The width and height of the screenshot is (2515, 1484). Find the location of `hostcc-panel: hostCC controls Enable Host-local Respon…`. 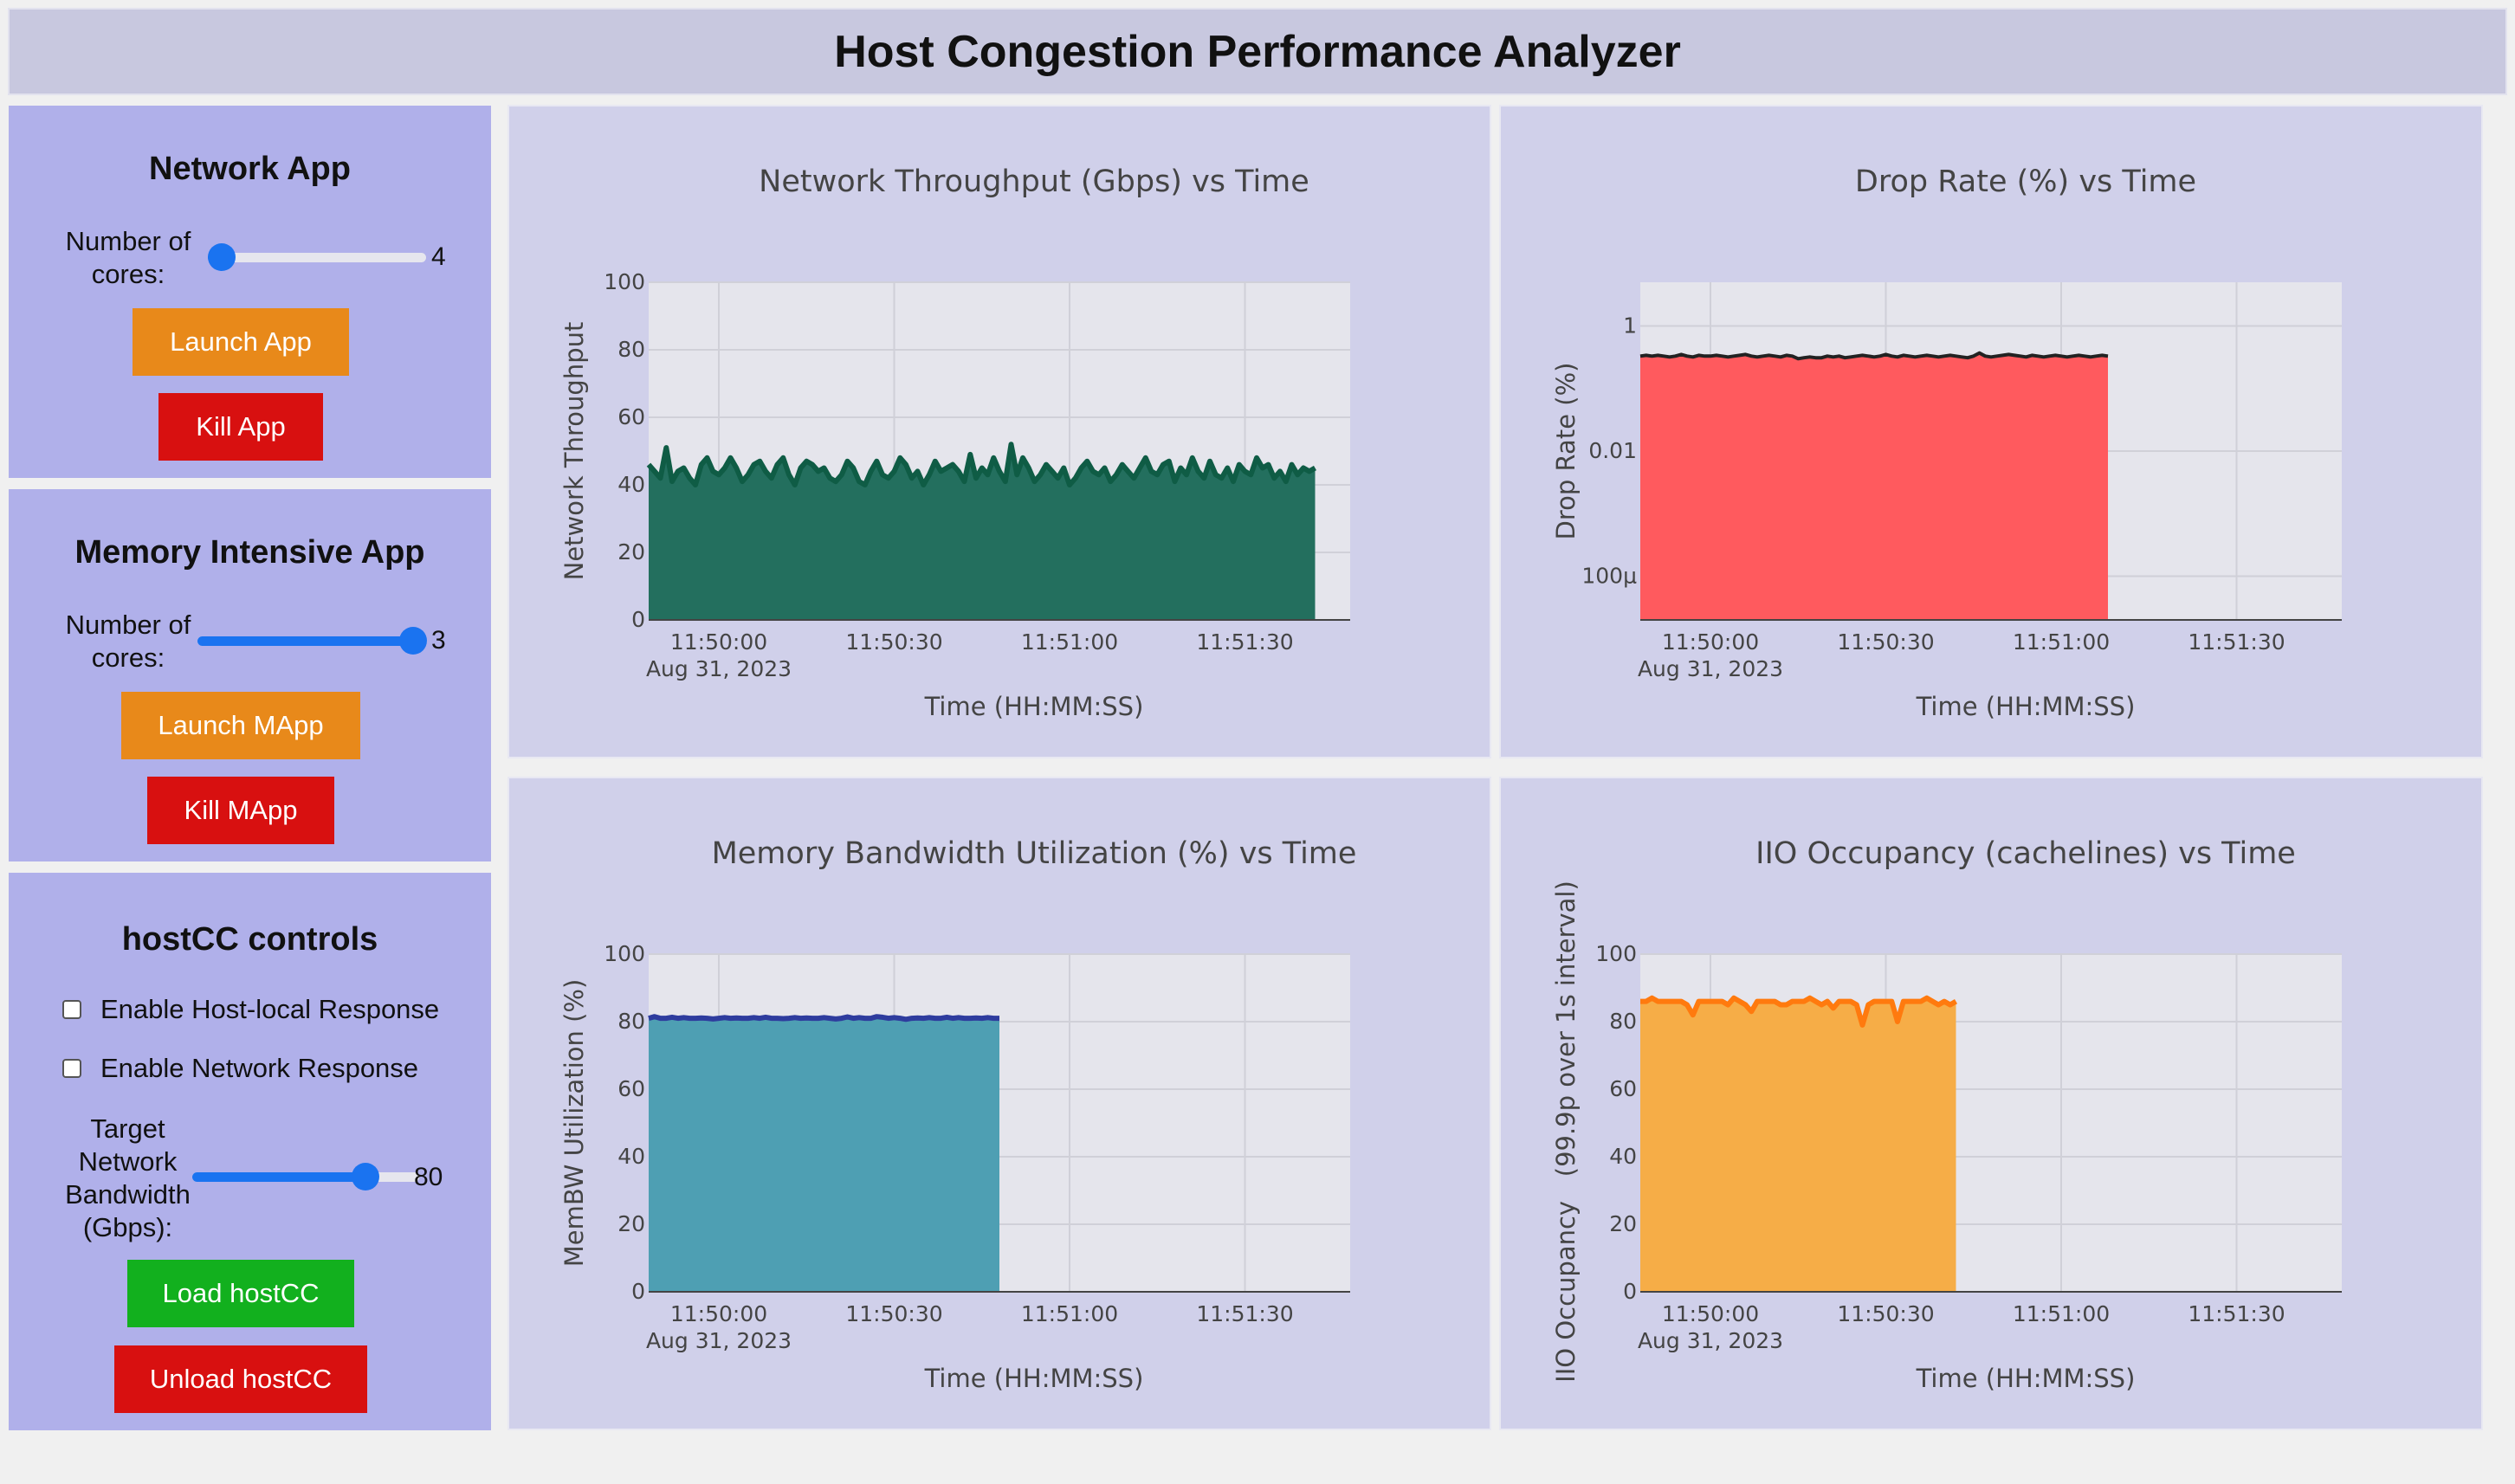

hostcc-panel: hostCC controls Enable Host-local Respon… is located at coordinates (250, 1151).